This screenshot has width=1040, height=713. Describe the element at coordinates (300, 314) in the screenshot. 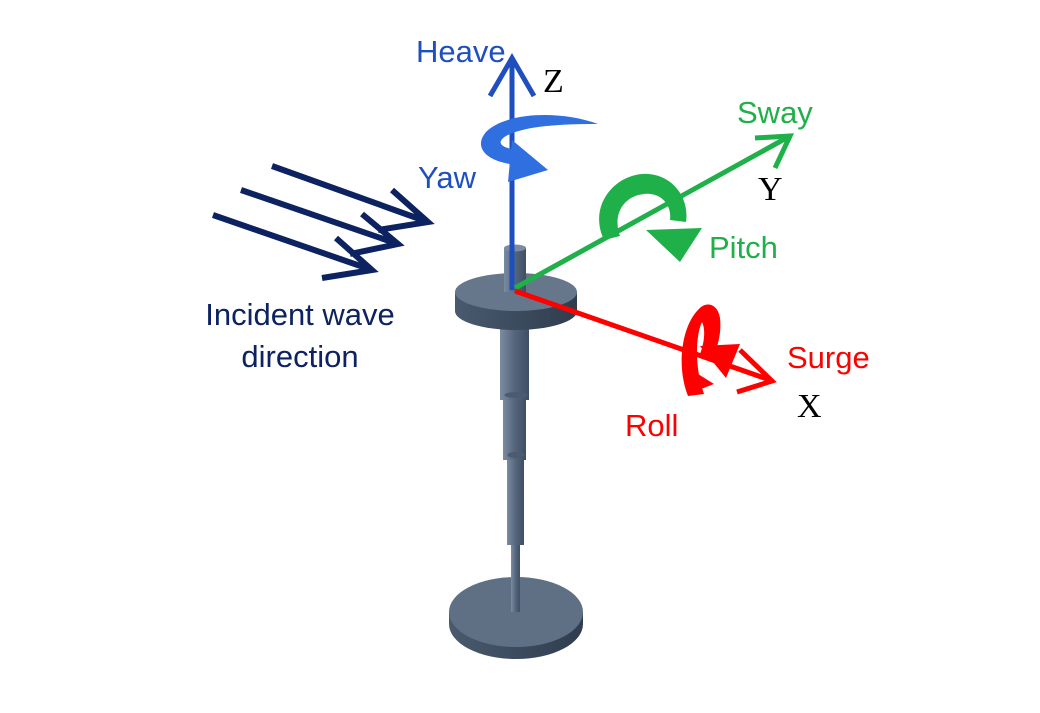

I see `incident-wave-label-line1: Incident wave` at that location.